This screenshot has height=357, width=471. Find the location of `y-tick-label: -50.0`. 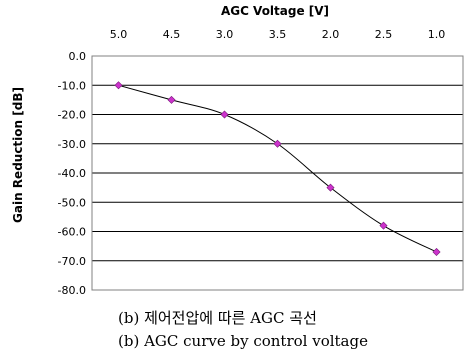

y-tick-label: -50.0 is located at coordinates (72, 202).